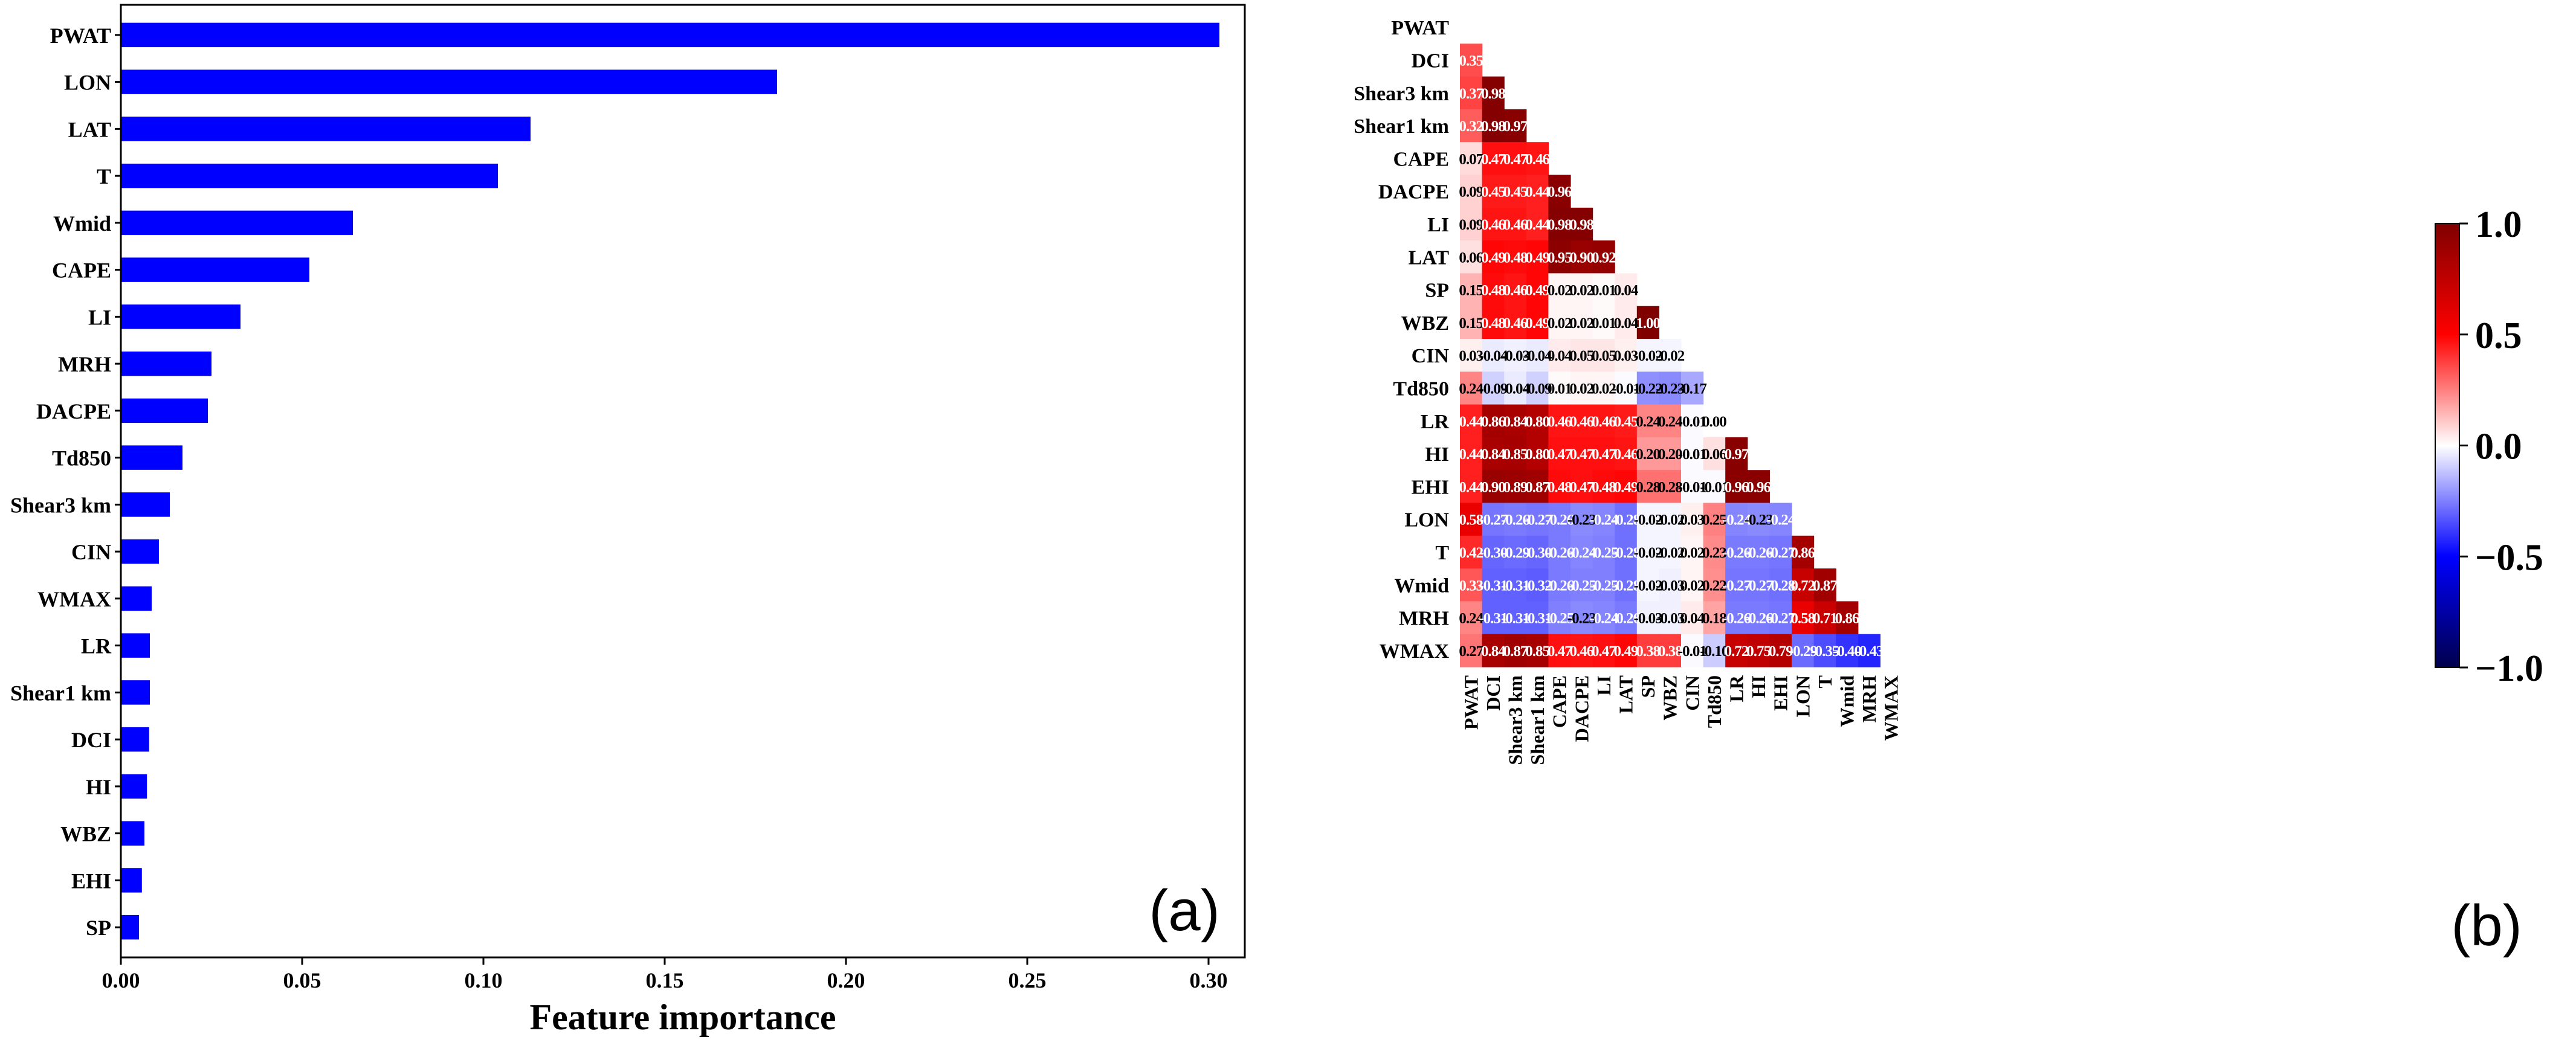 The height and width of the screenshot is (1045, 2576). I want to click on colorbar: 1.0 0.5 0.0 −0.5 −1.0, so click(2489, 446).